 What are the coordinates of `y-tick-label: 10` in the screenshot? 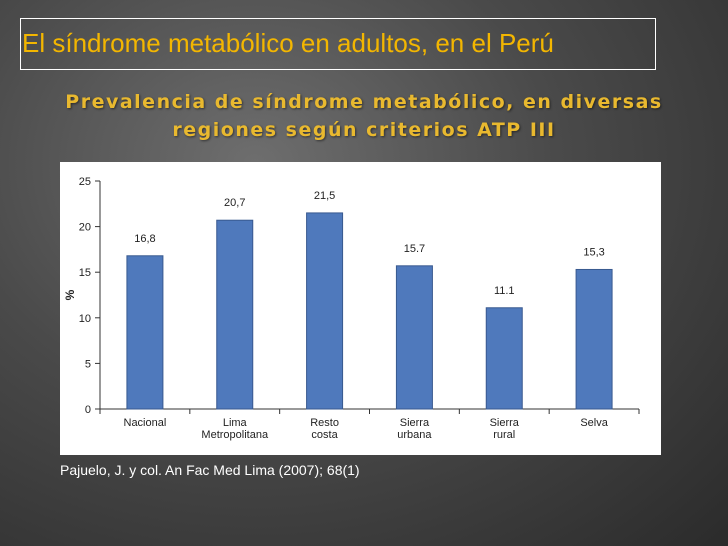 It's located at (85, 319).